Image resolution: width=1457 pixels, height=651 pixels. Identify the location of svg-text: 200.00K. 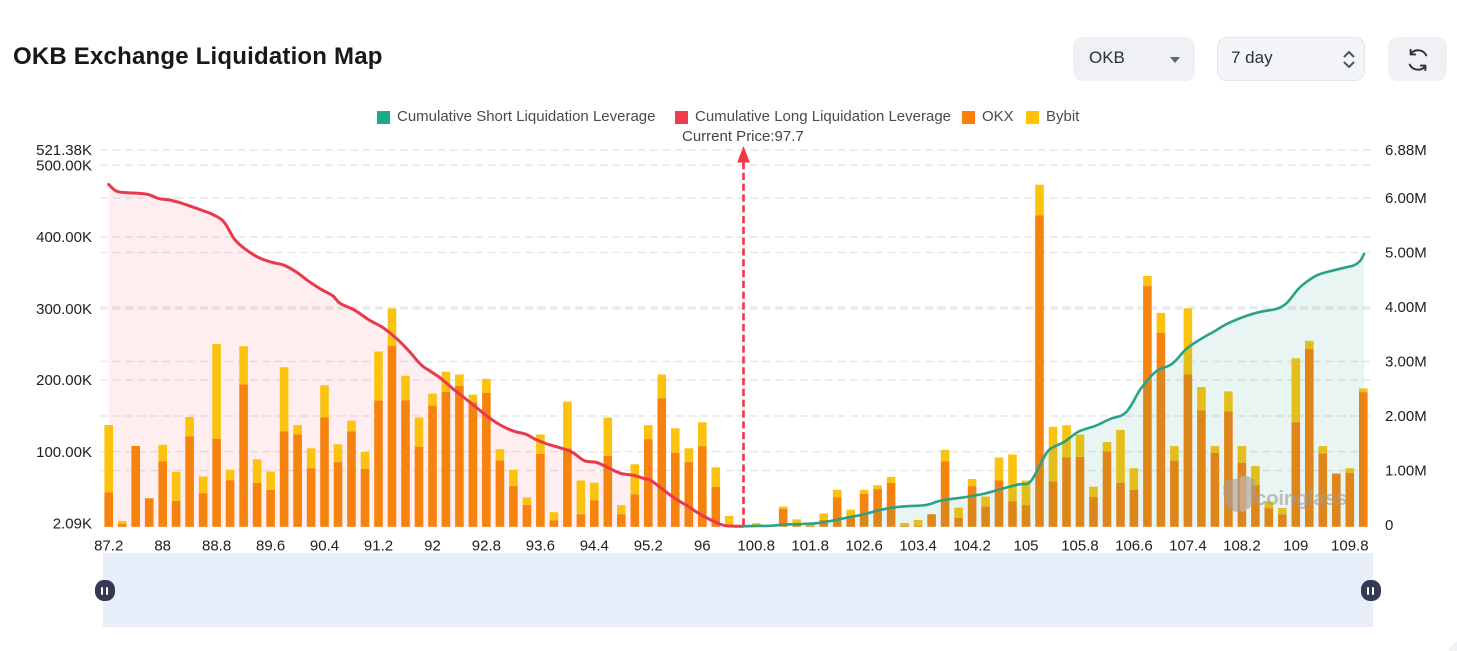
(64, 380).